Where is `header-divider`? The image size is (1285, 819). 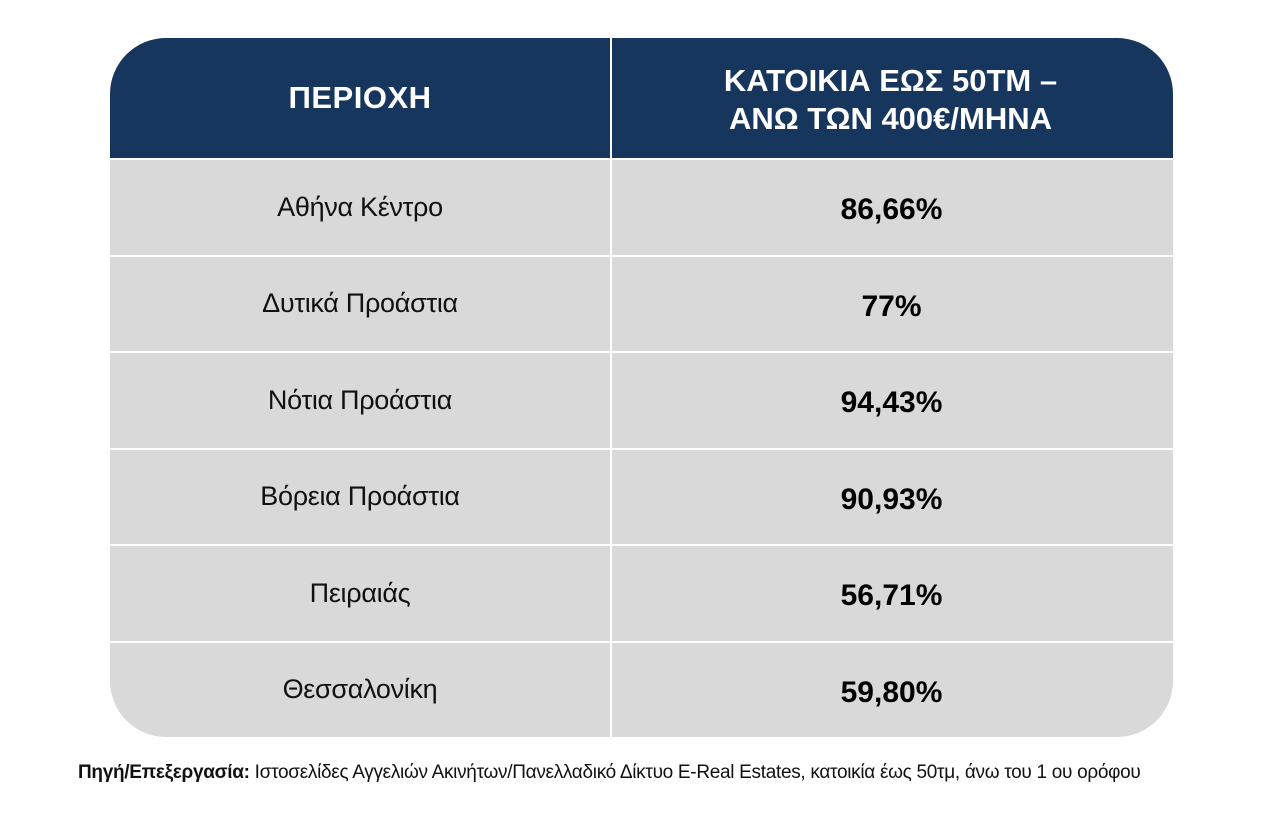
header-divider is located at coordinates (641, 159).